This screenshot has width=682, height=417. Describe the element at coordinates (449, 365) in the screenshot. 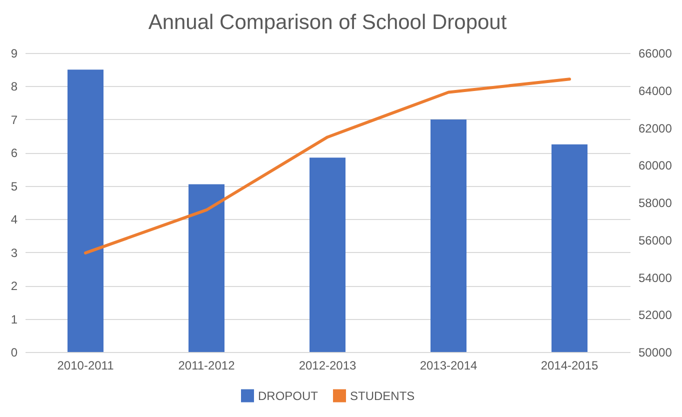

I see `x-tick-label: 2013-2014` at that location.